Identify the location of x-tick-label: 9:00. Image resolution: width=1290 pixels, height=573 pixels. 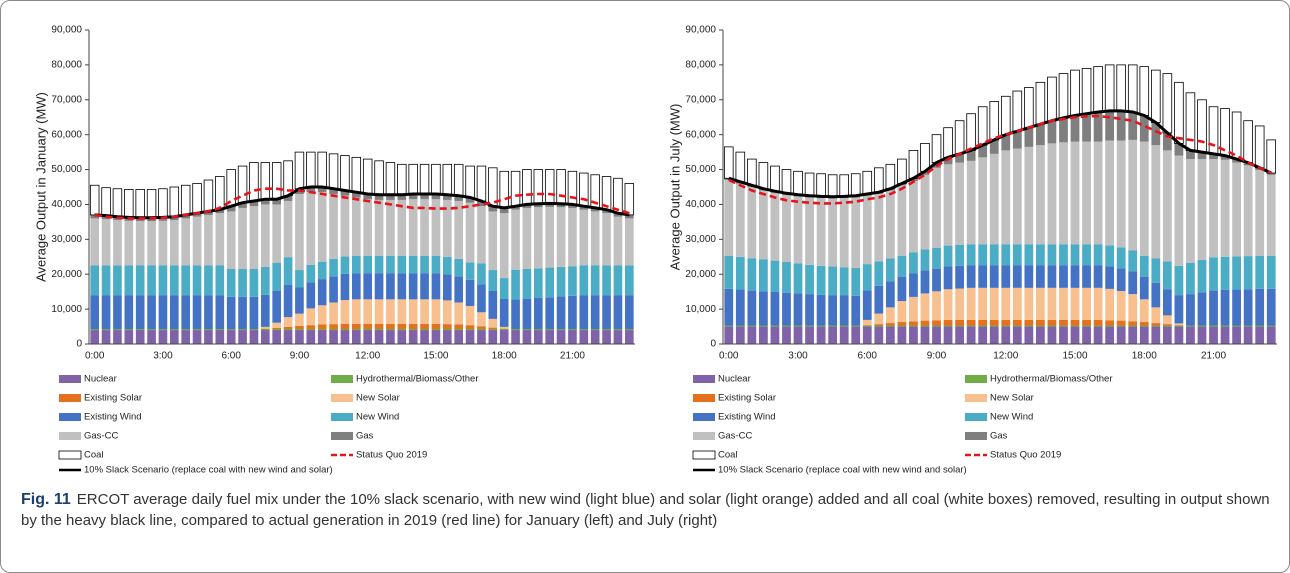
(300, 356).